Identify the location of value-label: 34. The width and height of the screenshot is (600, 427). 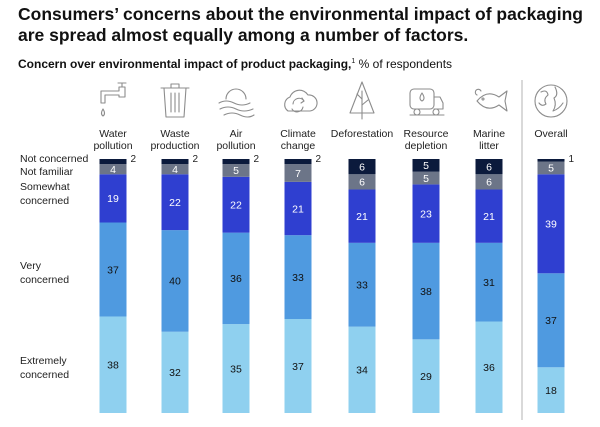
(362, 371).